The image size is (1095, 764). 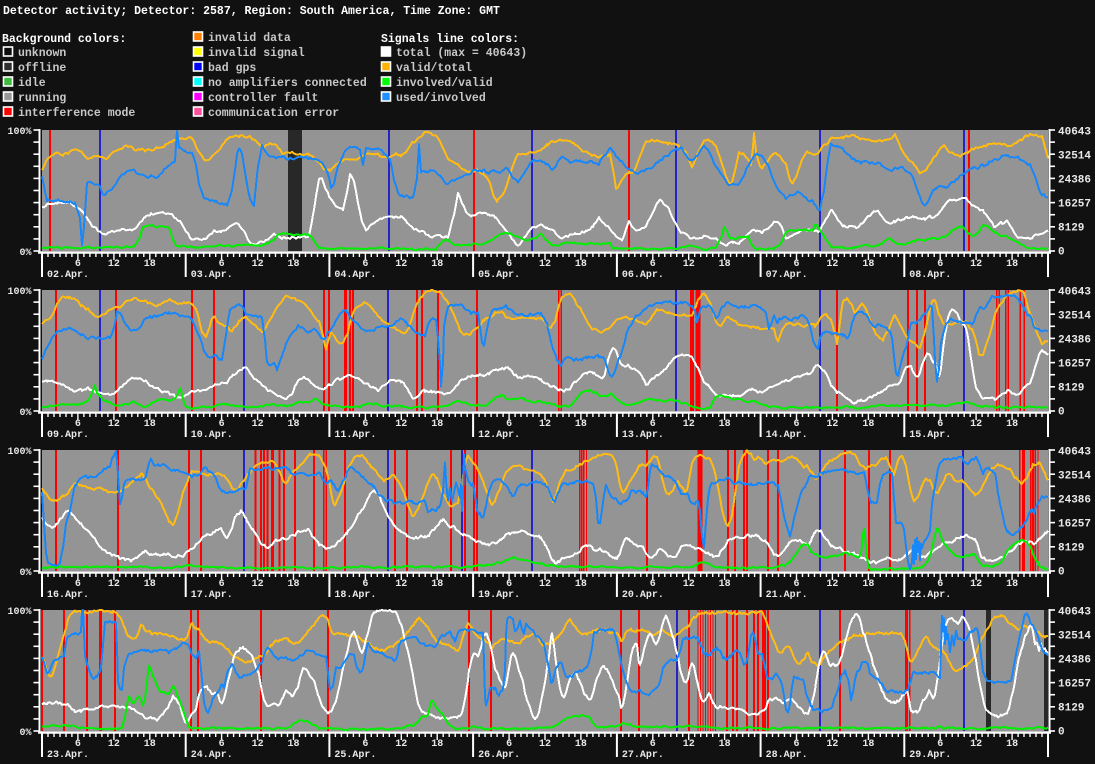 What do you see at coordinates (930, 755) in the screenshot?
I see `svg-text: 29.Apr.` at bounding box center [930, 755].